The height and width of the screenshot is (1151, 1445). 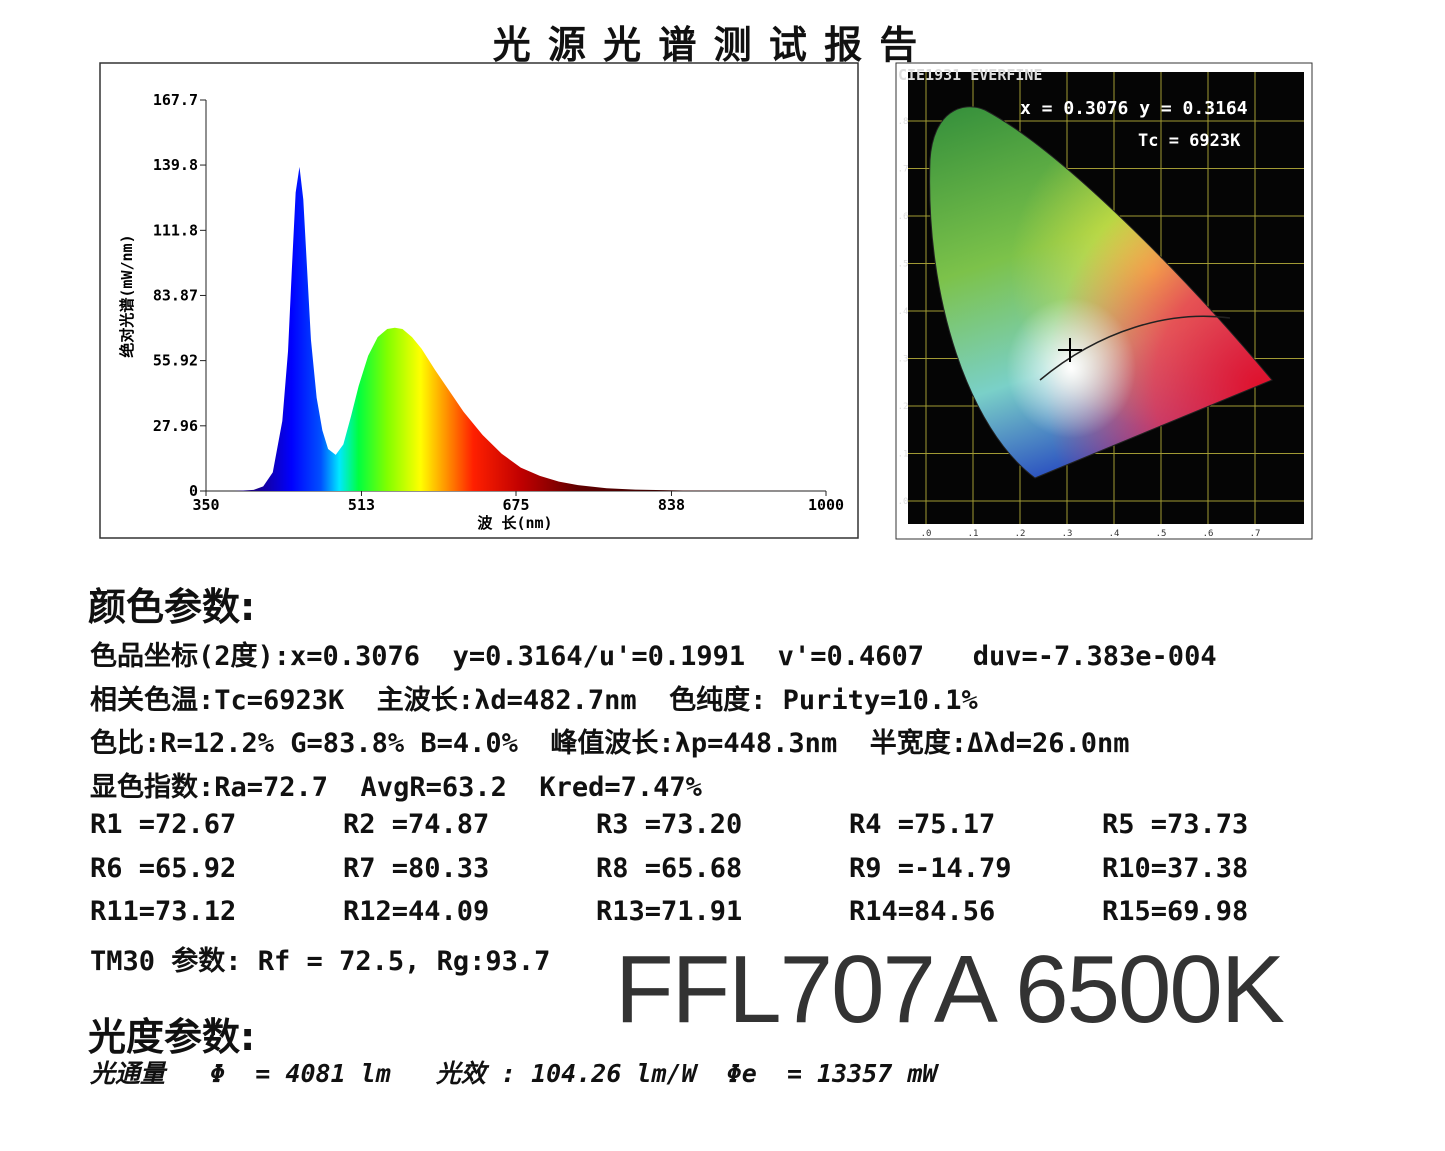 I want to click on section-heading: 光度参数:, so click(x=172, y=1037).